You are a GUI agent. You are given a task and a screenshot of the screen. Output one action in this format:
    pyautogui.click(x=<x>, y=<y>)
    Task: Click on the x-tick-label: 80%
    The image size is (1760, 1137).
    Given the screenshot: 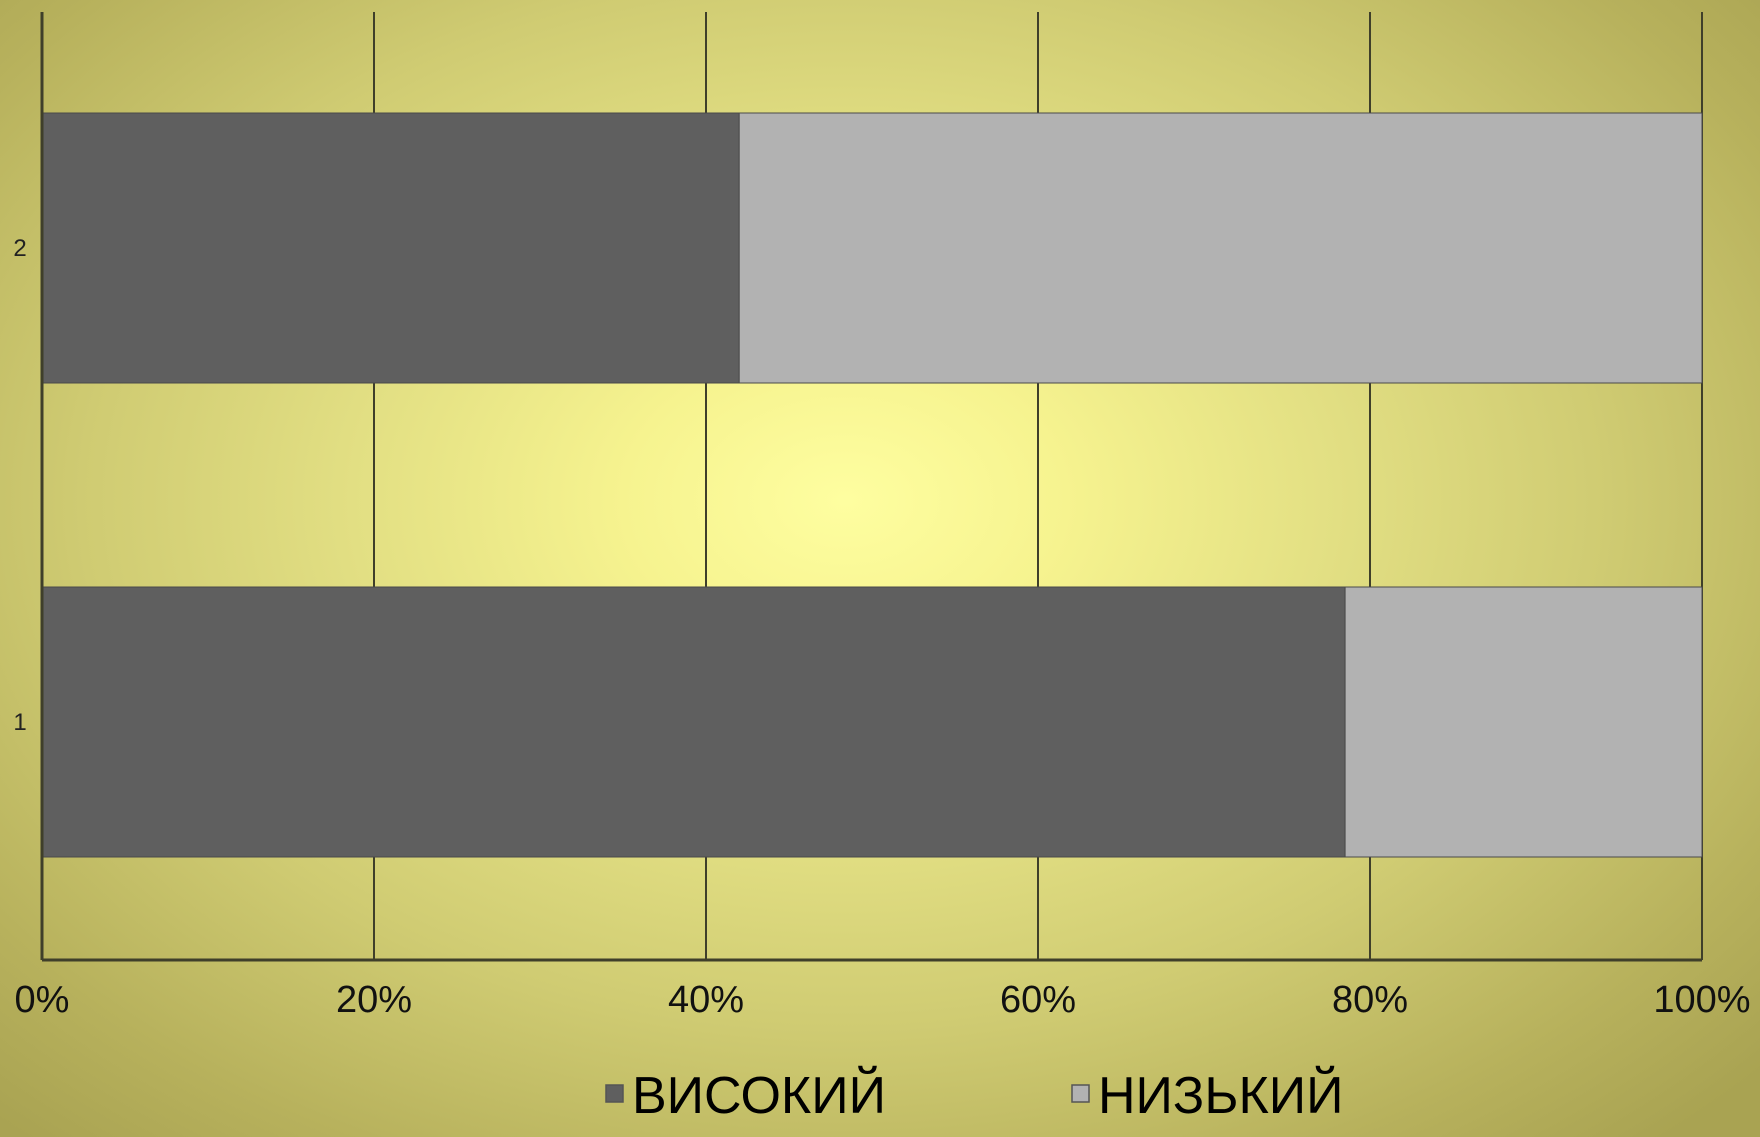 What is the action you would take?
    pyautogui.click(x=1370, y=1000)
    